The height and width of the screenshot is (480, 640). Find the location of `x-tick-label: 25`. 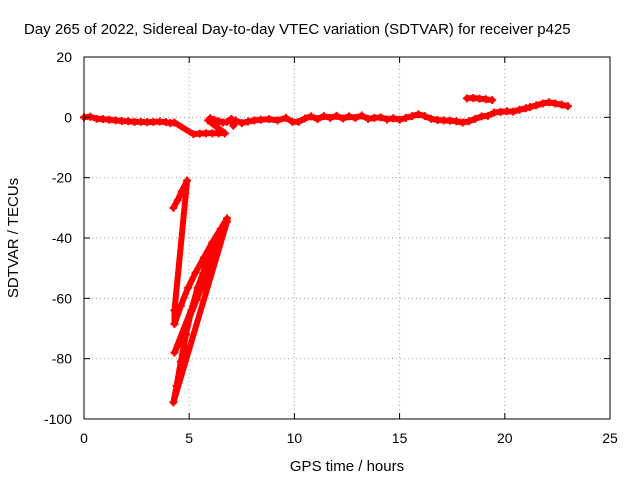

x-tick-label: 25 is located at coordinates (610, 438).